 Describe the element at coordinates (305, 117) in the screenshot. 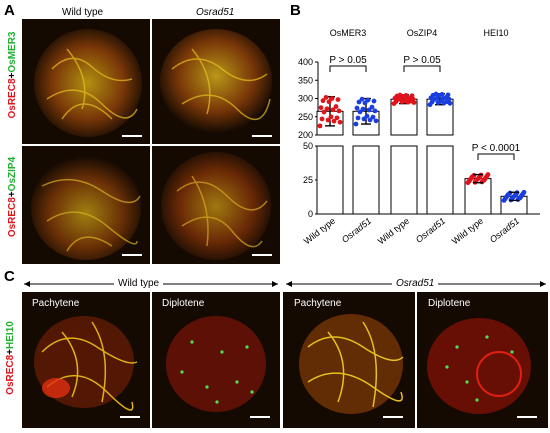

I see `chart-y-tick-label: 250` at that location.